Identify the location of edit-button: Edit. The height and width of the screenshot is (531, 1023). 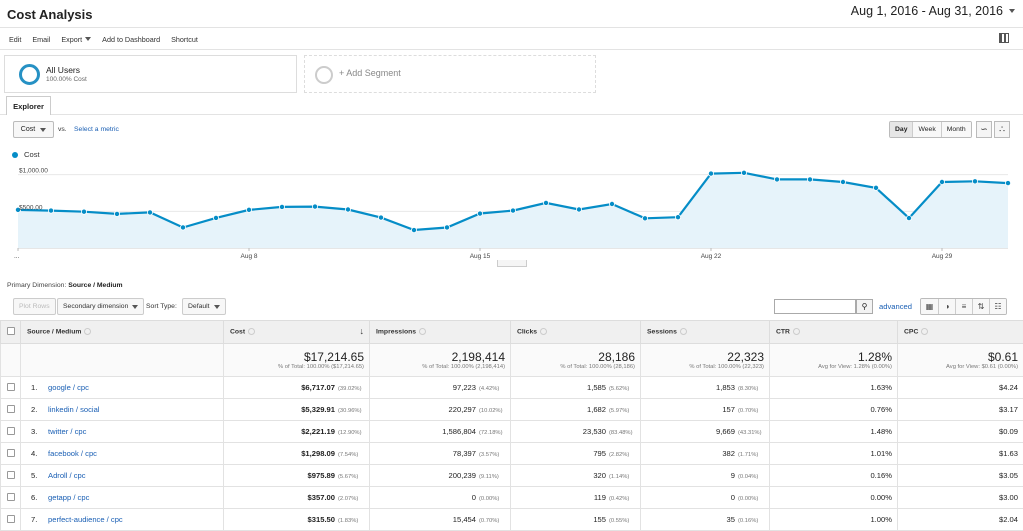
(15, 39).